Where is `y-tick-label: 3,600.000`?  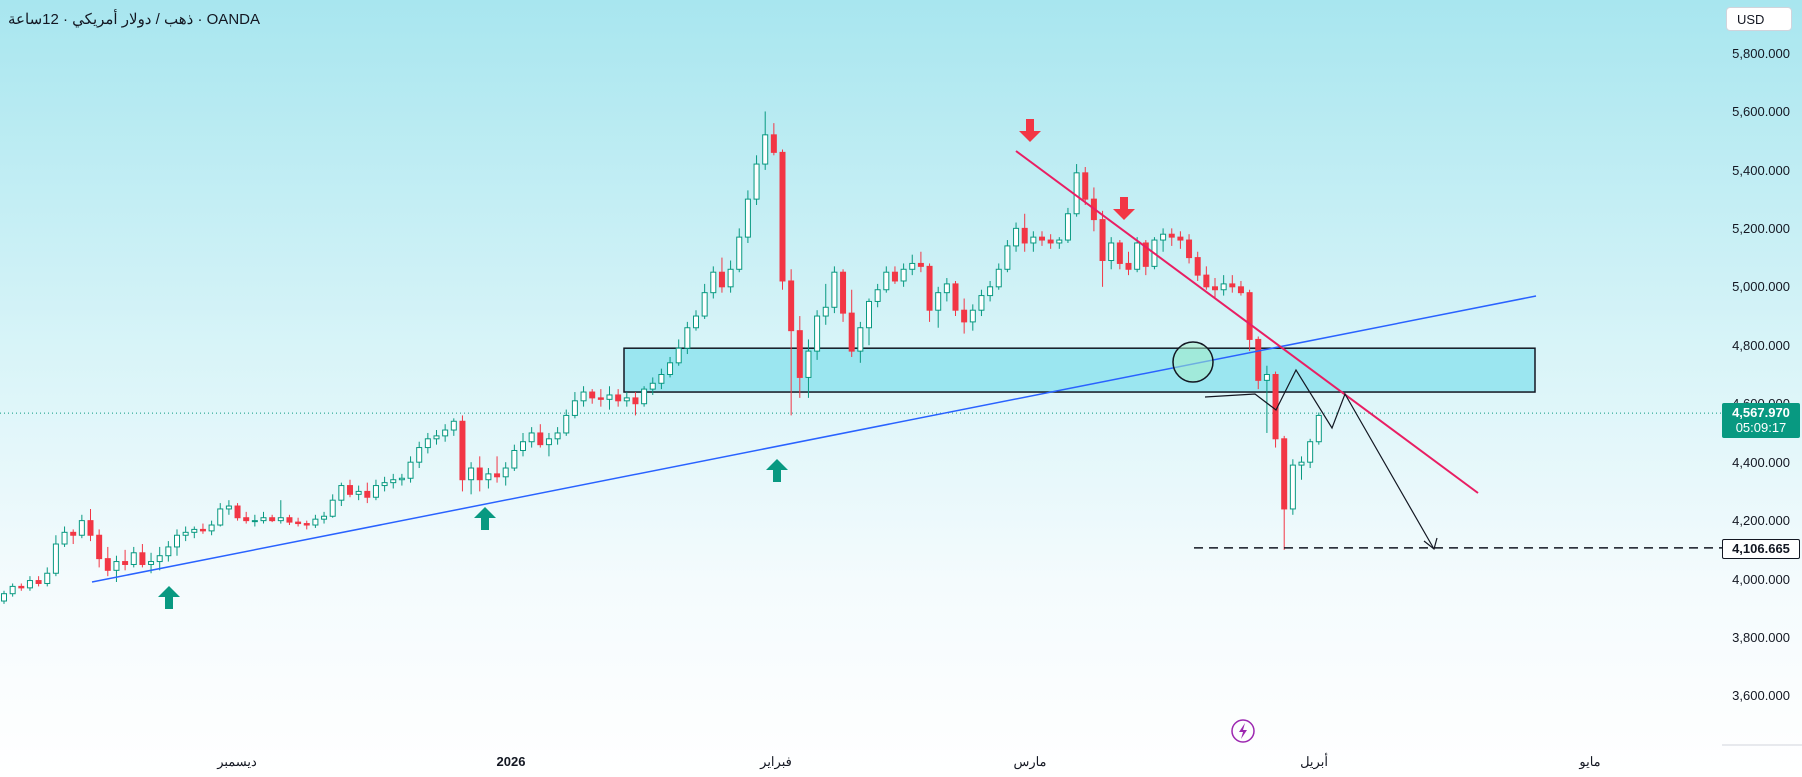
y-tick-label: 3,600.000 is located at coordinates (1761, 695).